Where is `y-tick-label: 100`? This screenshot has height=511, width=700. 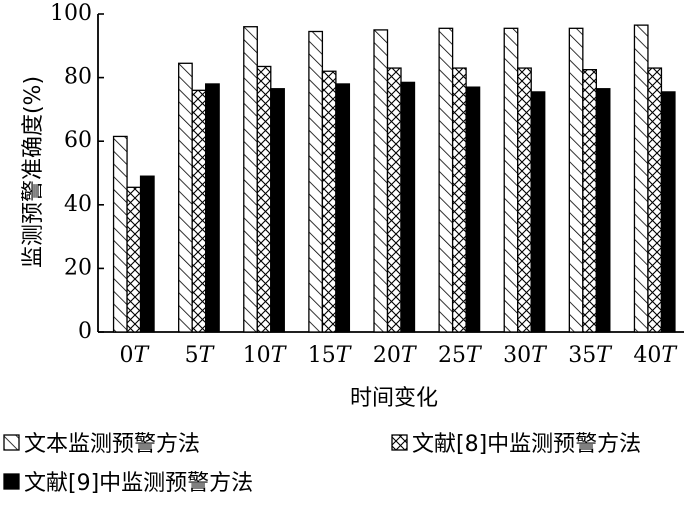 y-tick-label: 100 is located at coordinates (71, 13).